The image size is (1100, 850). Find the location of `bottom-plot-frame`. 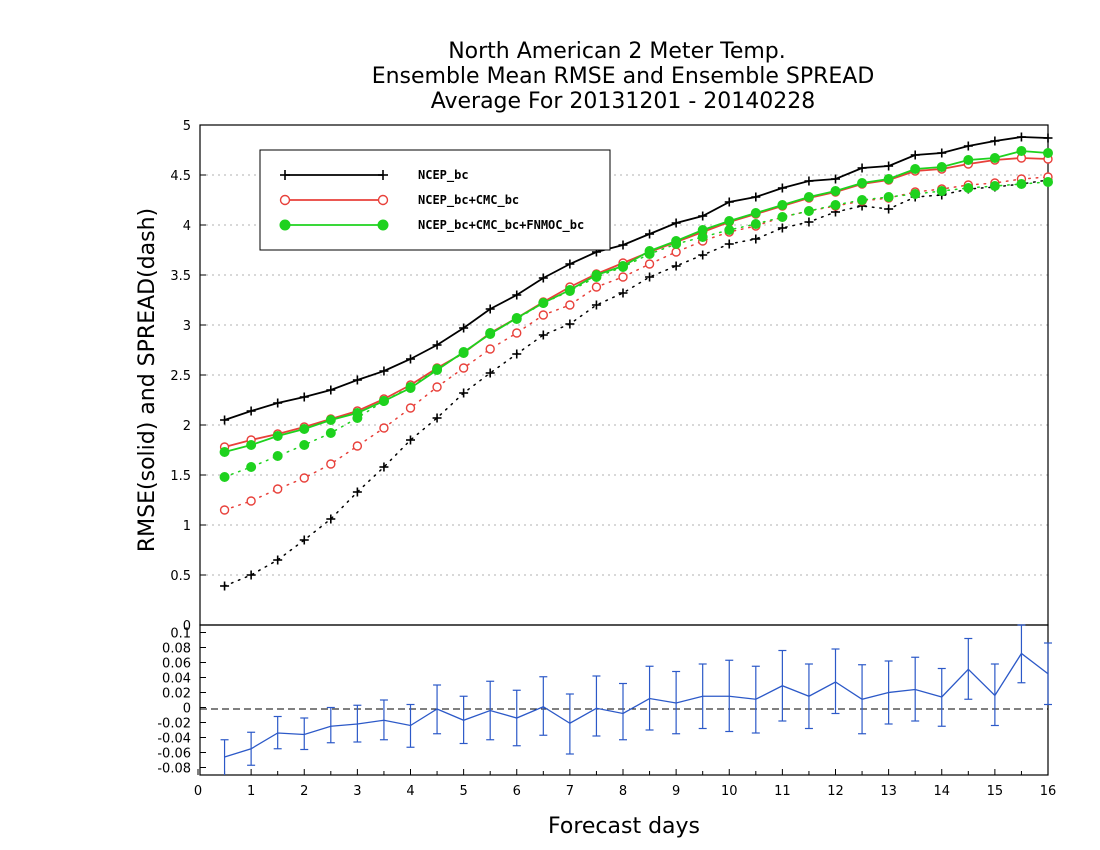

bottom-plot-frame is located at coordinates (624, 700).